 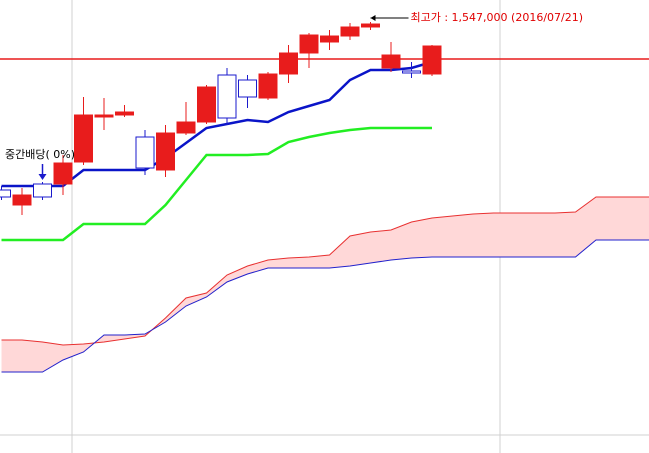 What do you see at coordinates (40, 154) in the screenshot?
I see `annotation: 중간배당( 0%)` at bounding box center [40, 154].